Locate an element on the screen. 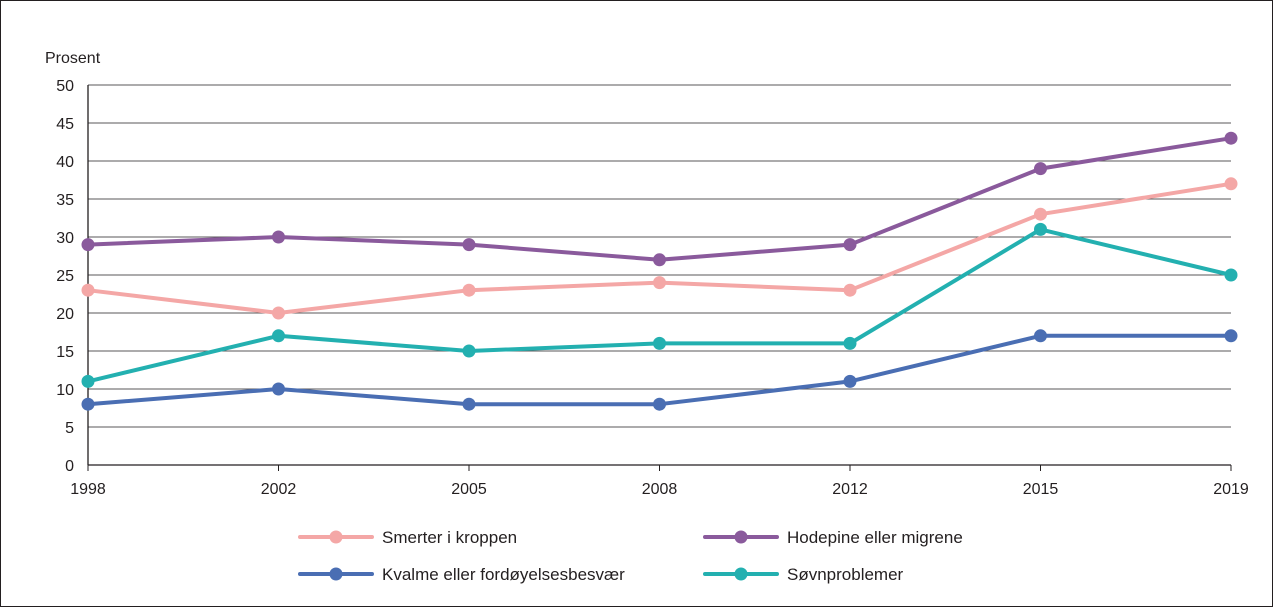 The image size is (1273, 607). legend-item: Søvnproblemer is located at coordinates (803, 574).